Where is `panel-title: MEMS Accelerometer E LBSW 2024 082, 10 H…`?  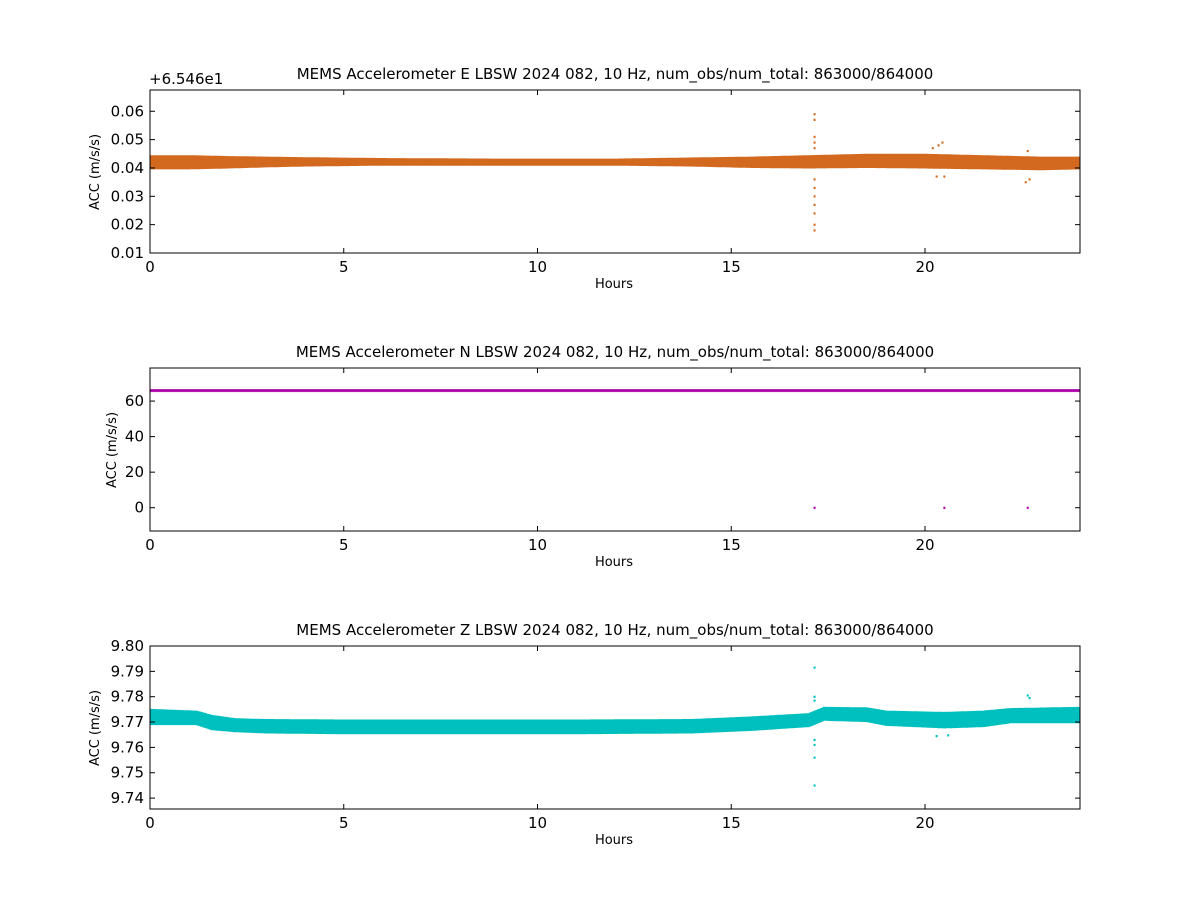
panel-title: MEMS Accelerometer E LBSW 2024 082, 10 H… is located at coordinates (615, 74).